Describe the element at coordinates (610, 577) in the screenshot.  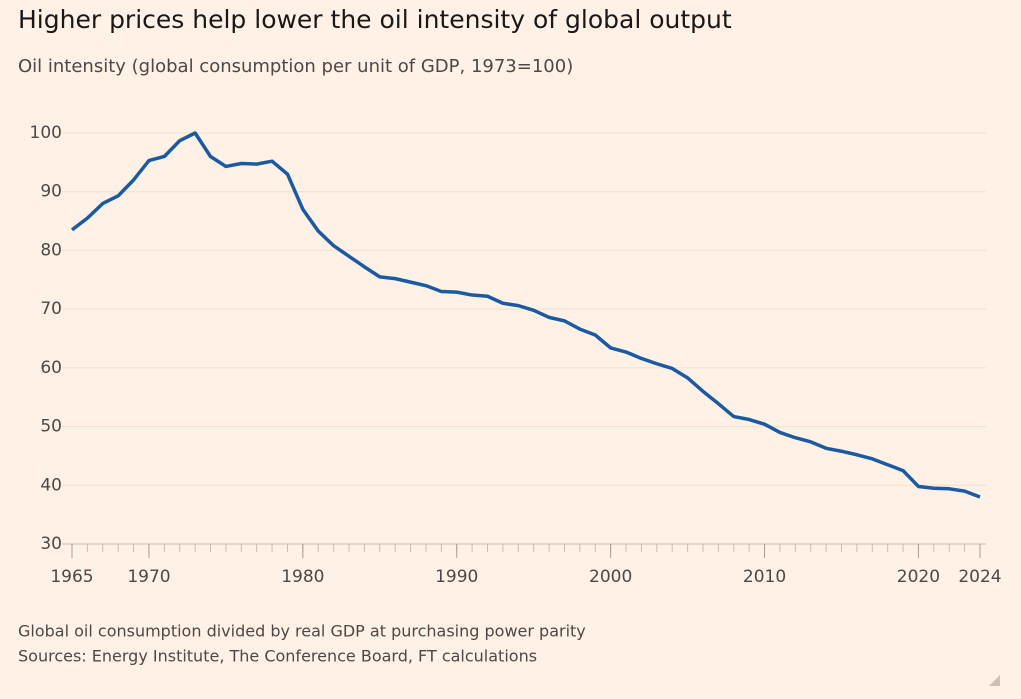
I see `x-tick-label: 2000` at that location.